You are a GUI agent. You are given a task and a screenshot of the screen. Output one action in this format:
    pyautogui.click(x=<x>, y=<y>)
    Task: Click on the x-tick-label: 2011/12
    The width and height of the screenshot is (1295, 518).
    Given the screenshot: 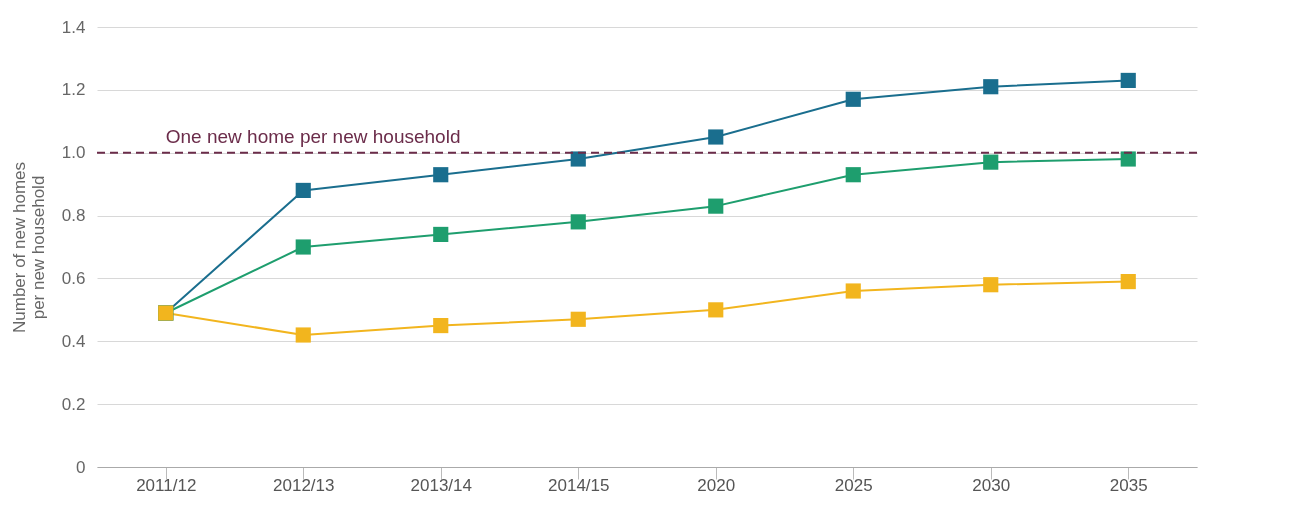 What is the action you would take?
    pyautogui.click(x=166, y=485)
    